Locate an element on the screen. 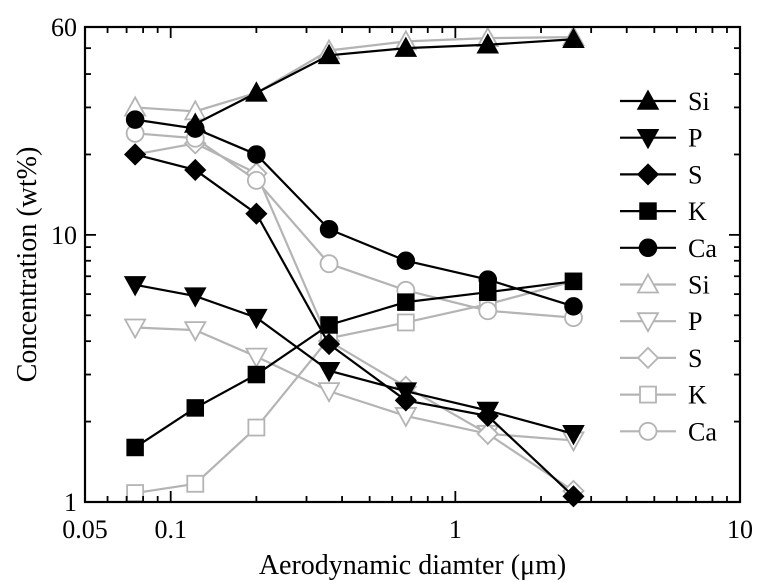  x-tick-label: 10 is located at coordinates (740, 529).